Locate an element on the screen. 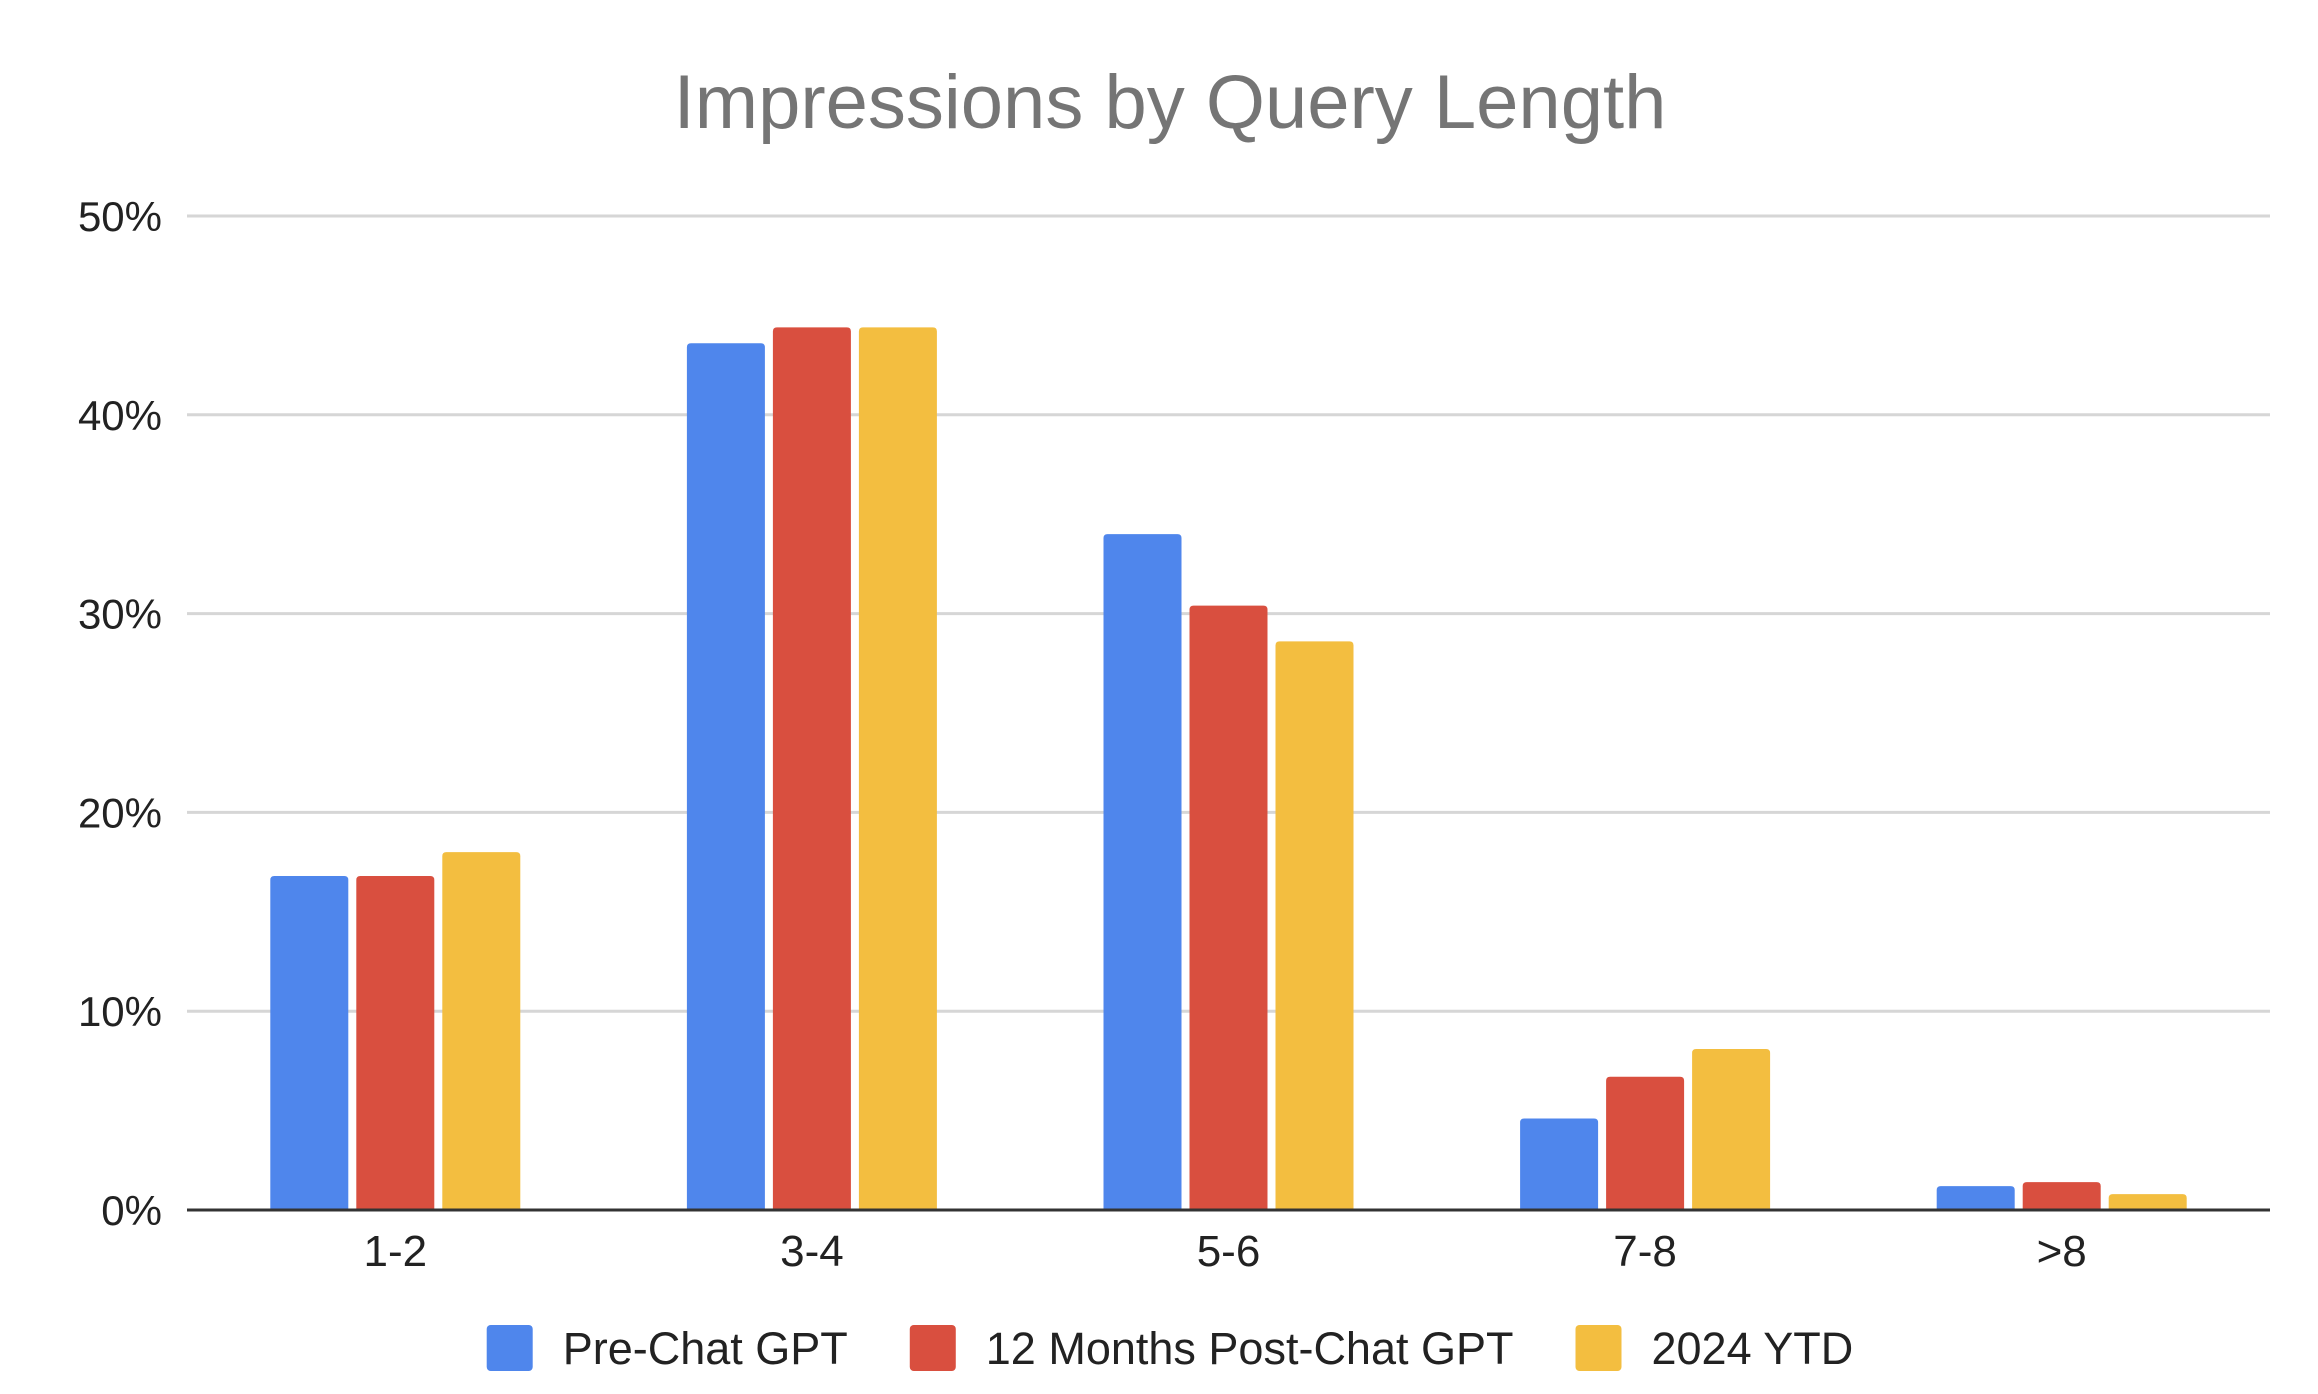  y-tick-label: 0% is located at coordinates (131, 1210).